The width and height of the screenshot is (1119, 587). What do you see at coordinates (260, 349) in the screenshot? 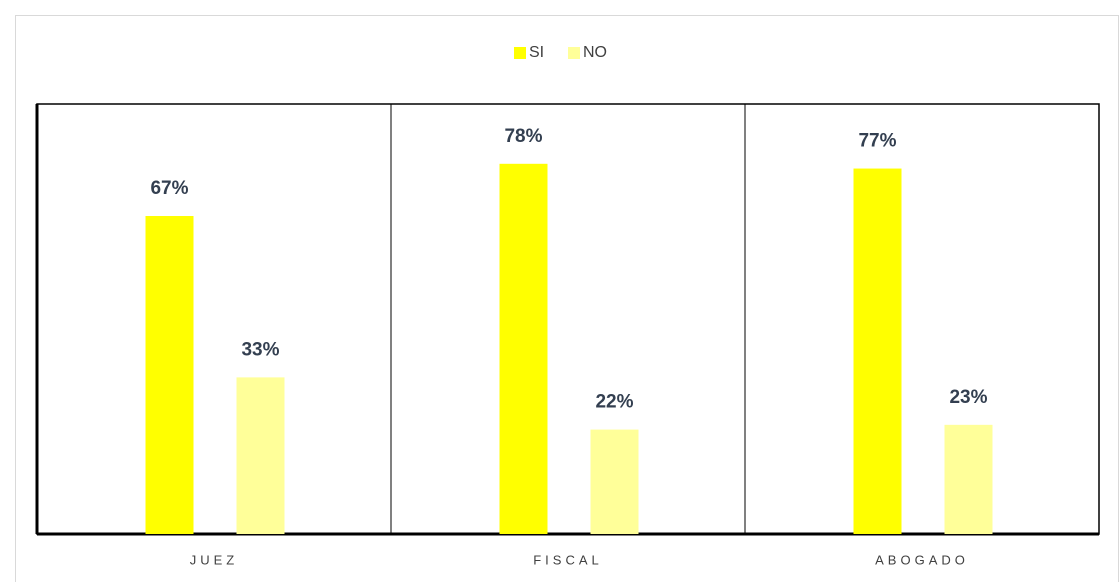
I see `data-label: 33%` at bounding box center [260, 349].